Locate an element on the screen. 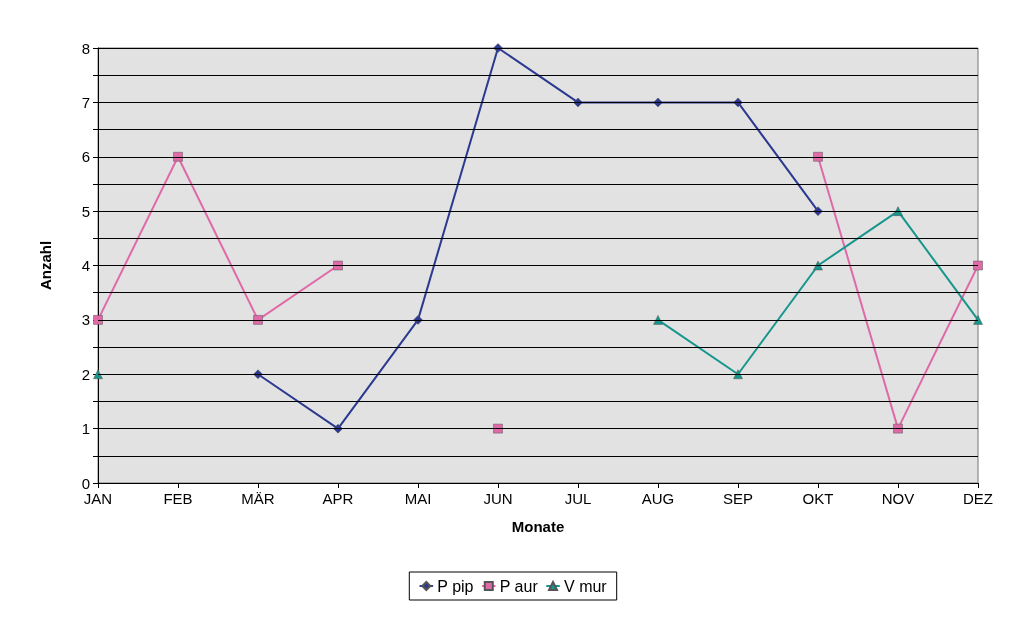 Image resolution: width=1030 pixels, height=630 pixels. y-tick-label: 5 is located at coordinates (85, 211).